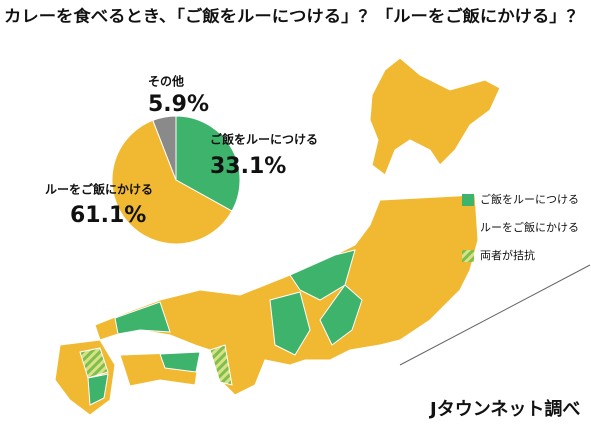  What do you see at coordinates (166, 81) in the screenshot?
I see `slice-label: その他` at bounding box center [166, 81].